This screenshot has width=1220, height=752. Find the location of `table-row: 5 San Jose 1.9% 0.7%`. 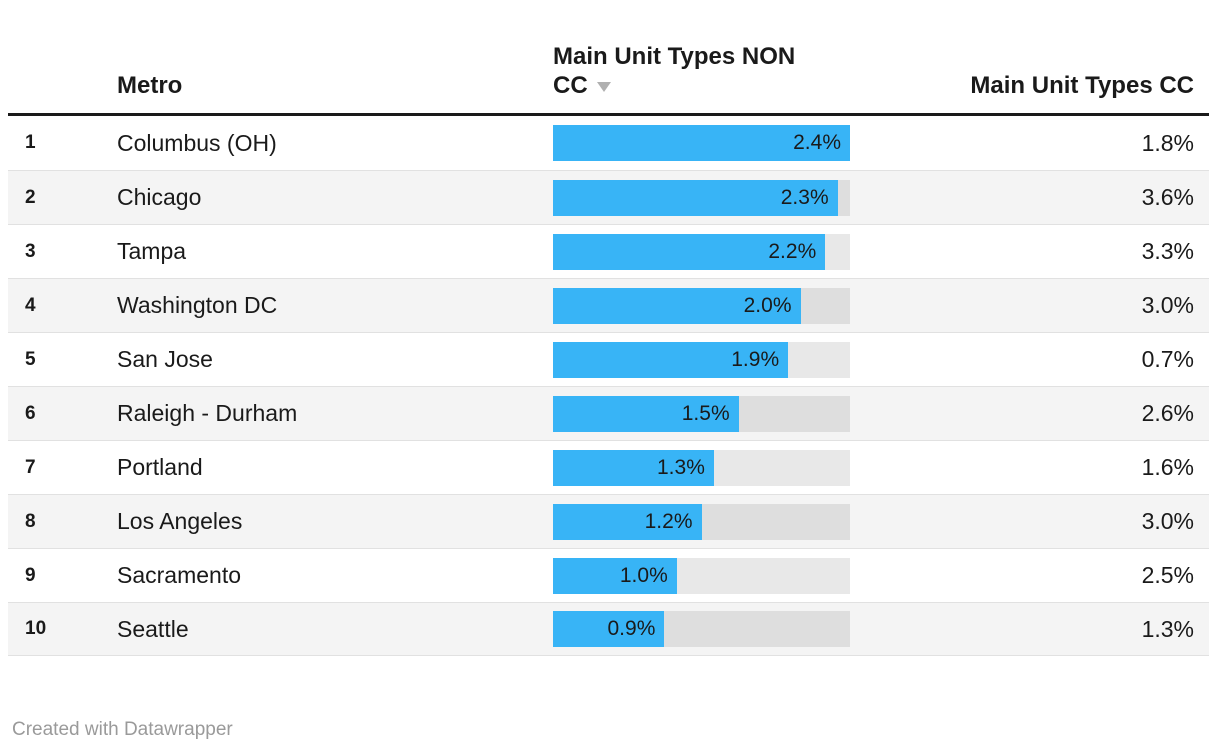

table-row: 5 San Jose 1.9% 0.7% is located at coordinates (608, 359).